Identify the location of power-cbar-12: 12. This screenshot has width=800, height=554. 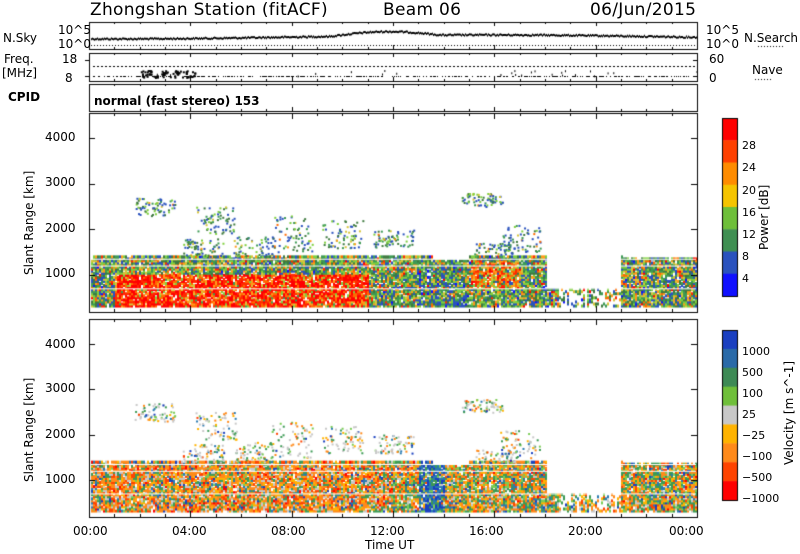
(749, 234).